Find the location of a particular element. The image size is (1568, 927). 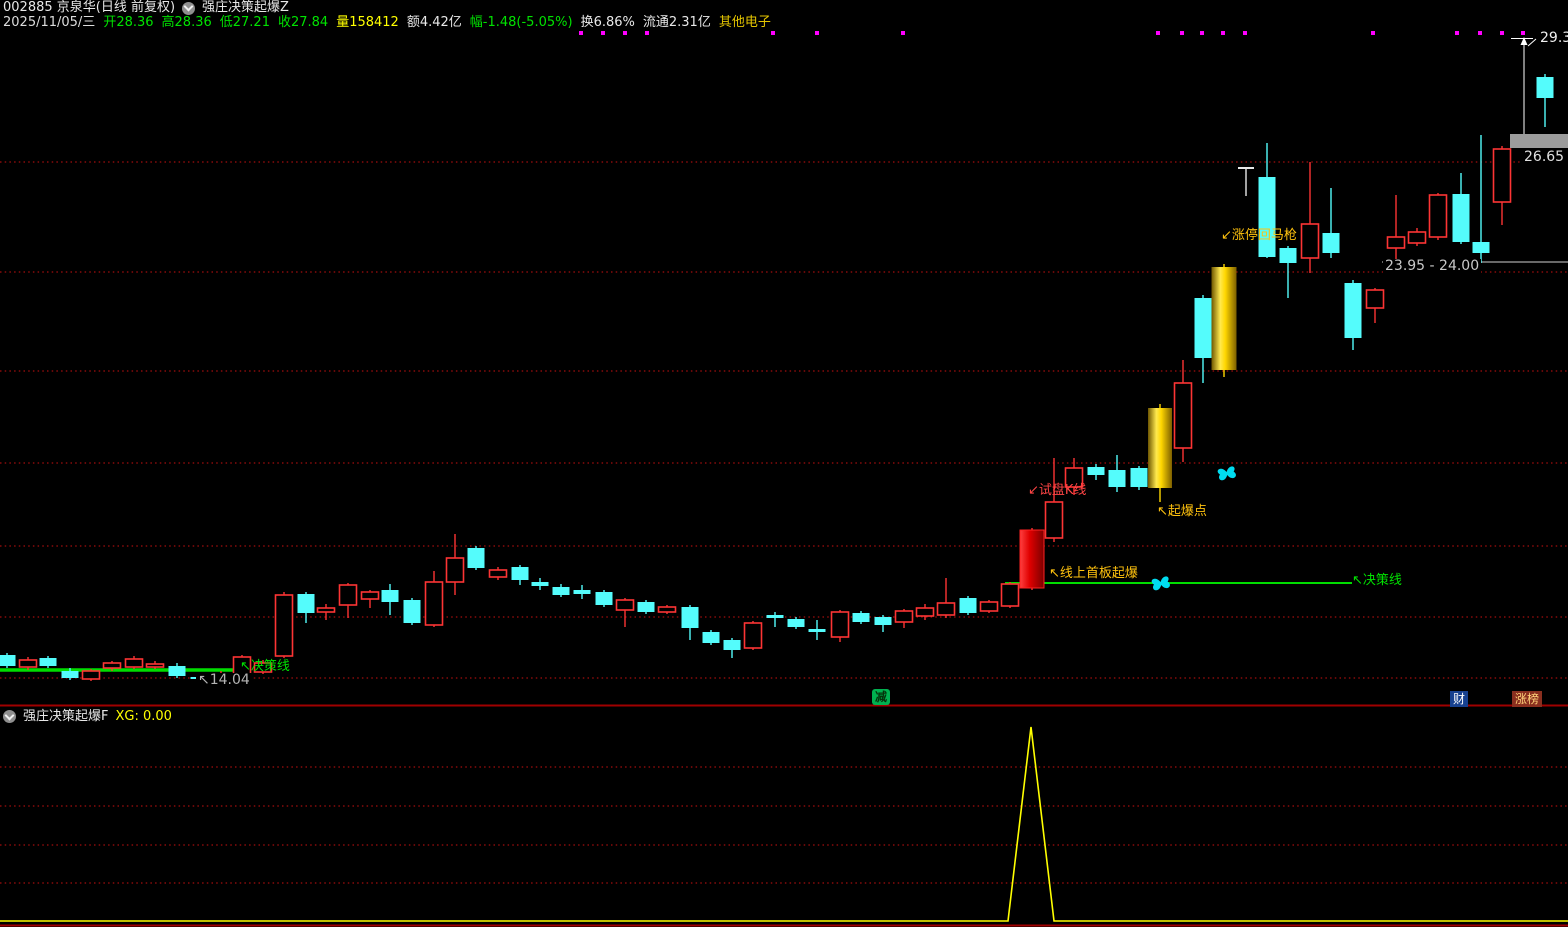

quote-info-field: 低27.21 is located at coordinates (244, 22).